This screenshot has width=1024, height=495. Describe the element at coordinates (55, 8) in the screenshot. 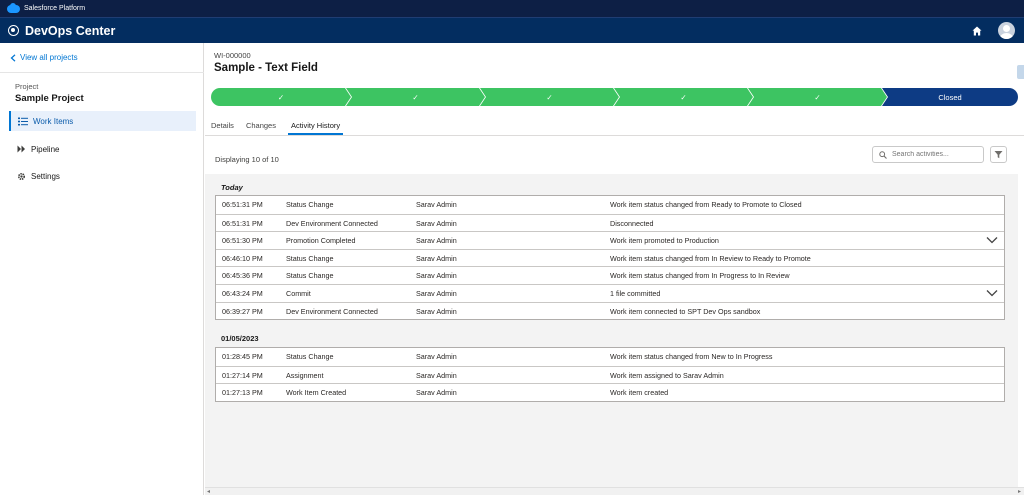

I see `platform-name: Salesforce Platform` at that location.